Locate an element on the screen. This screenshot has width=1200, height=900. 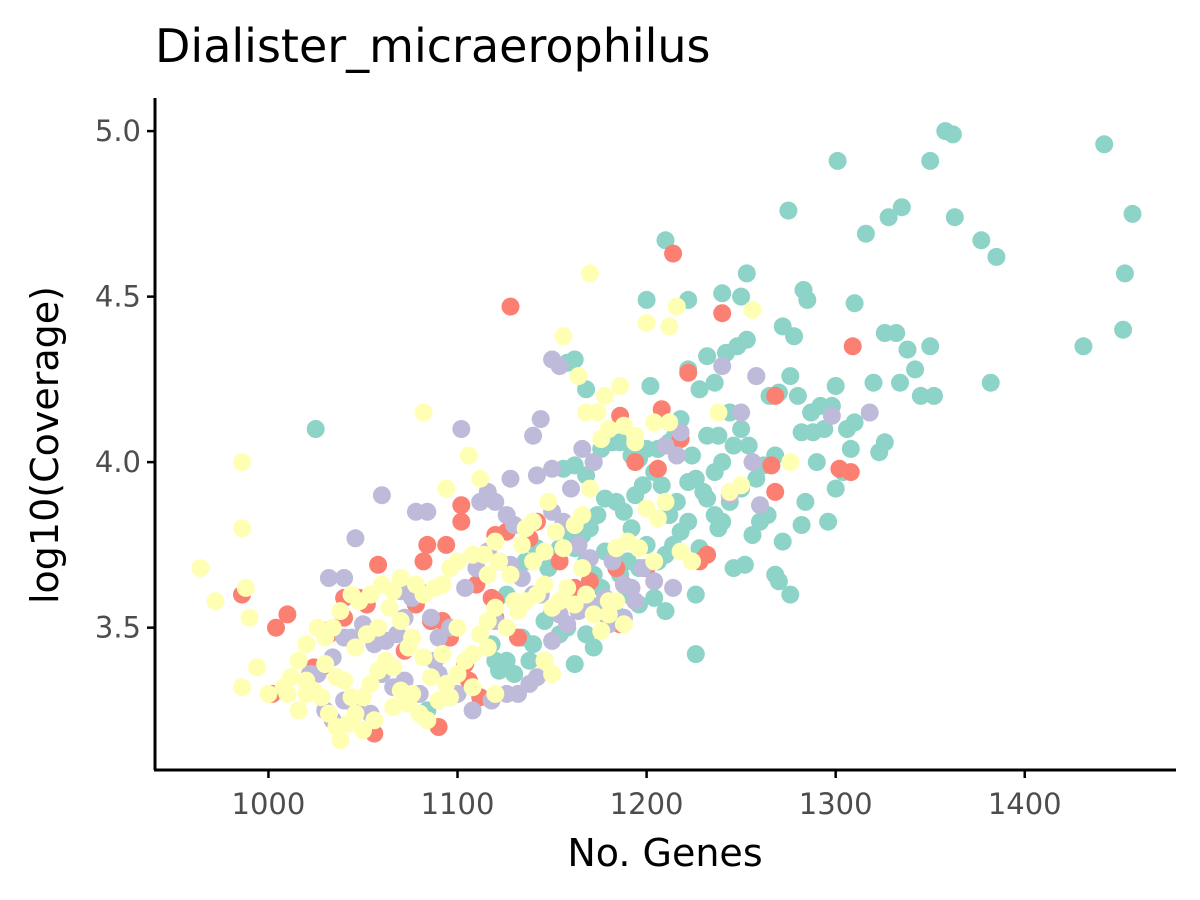
y-tick-label: 3.5 is located at coordinates (118, 628).